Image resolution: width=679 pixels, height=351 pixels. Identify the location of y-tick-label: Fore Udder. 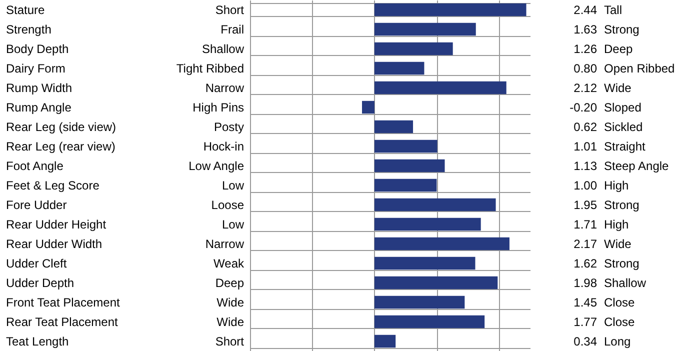
(36, 205).